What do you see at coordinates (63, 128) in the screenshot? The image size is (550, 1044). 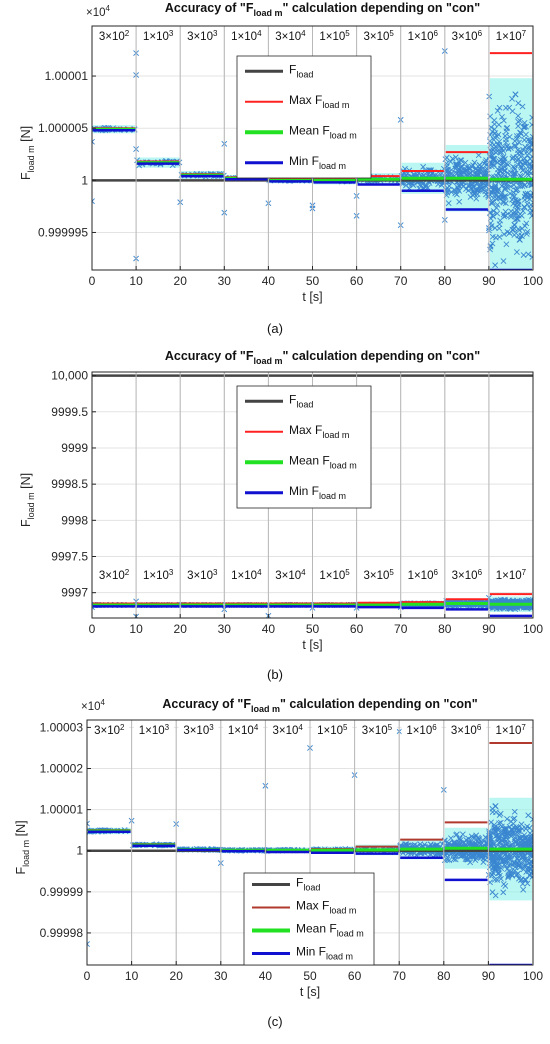 I see `y-tick-label: 1.000005` at bounding box center [63, 128].